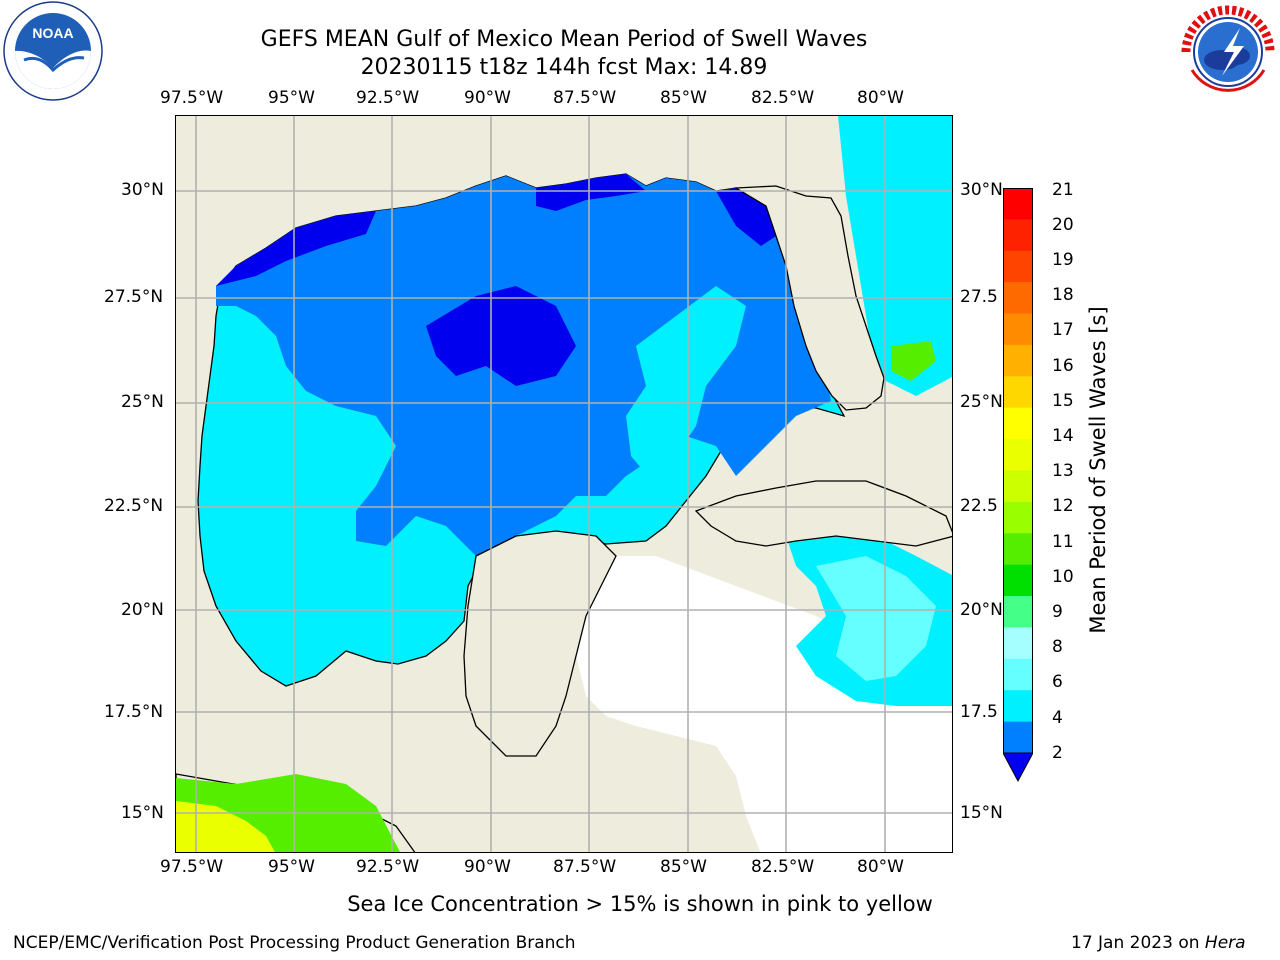  Describe the element at coordinates (134, 712) in the screenshot. I see `lat-label-left-6: 17.5°N` at that location.